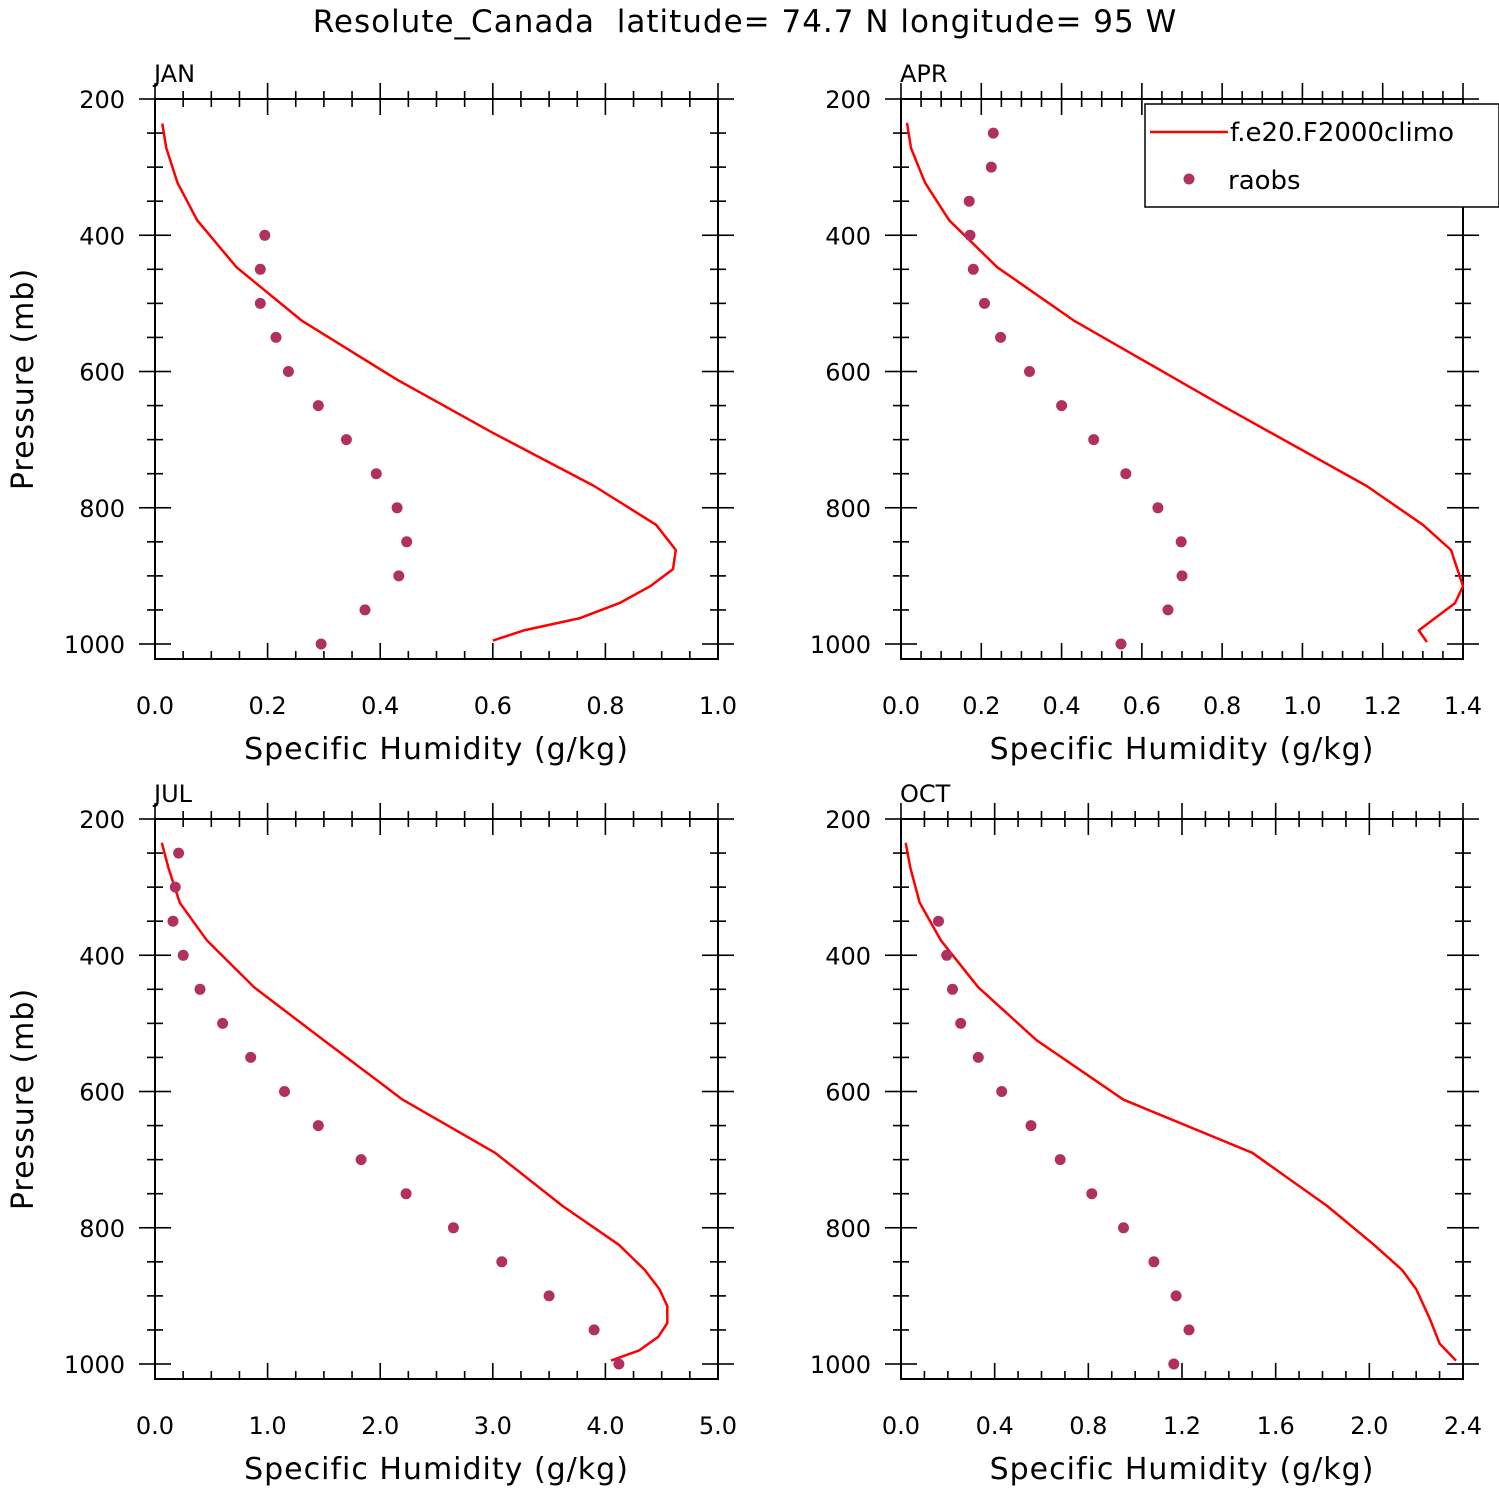  I want to click on x-tick-label: 1.4, so click(1463, 706).